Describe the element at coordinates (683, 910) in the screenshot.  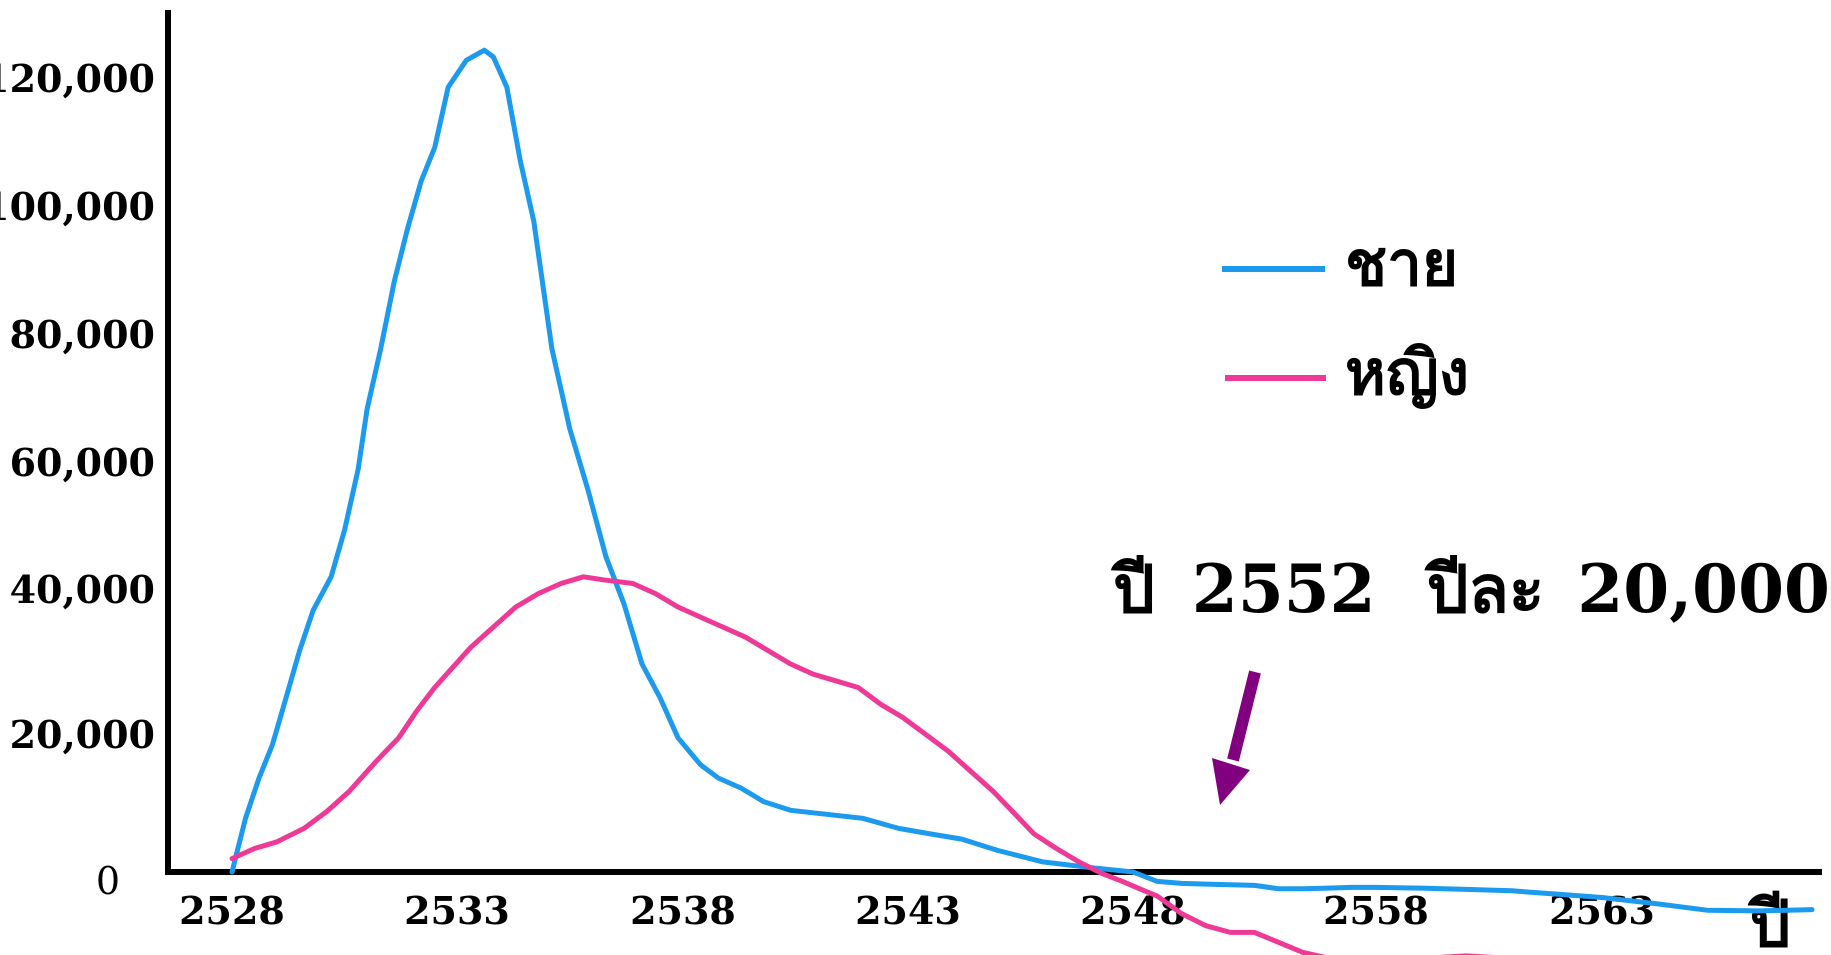
I see `x-tick-label: 2538` at that location.